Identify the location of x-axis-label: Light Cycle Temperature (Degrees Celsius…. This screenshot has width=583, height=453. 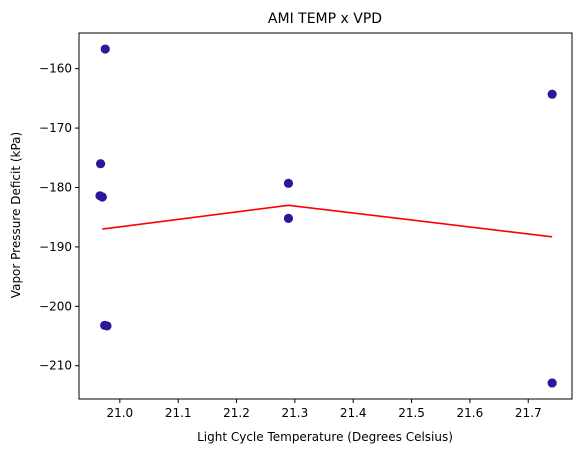
(325, 437).